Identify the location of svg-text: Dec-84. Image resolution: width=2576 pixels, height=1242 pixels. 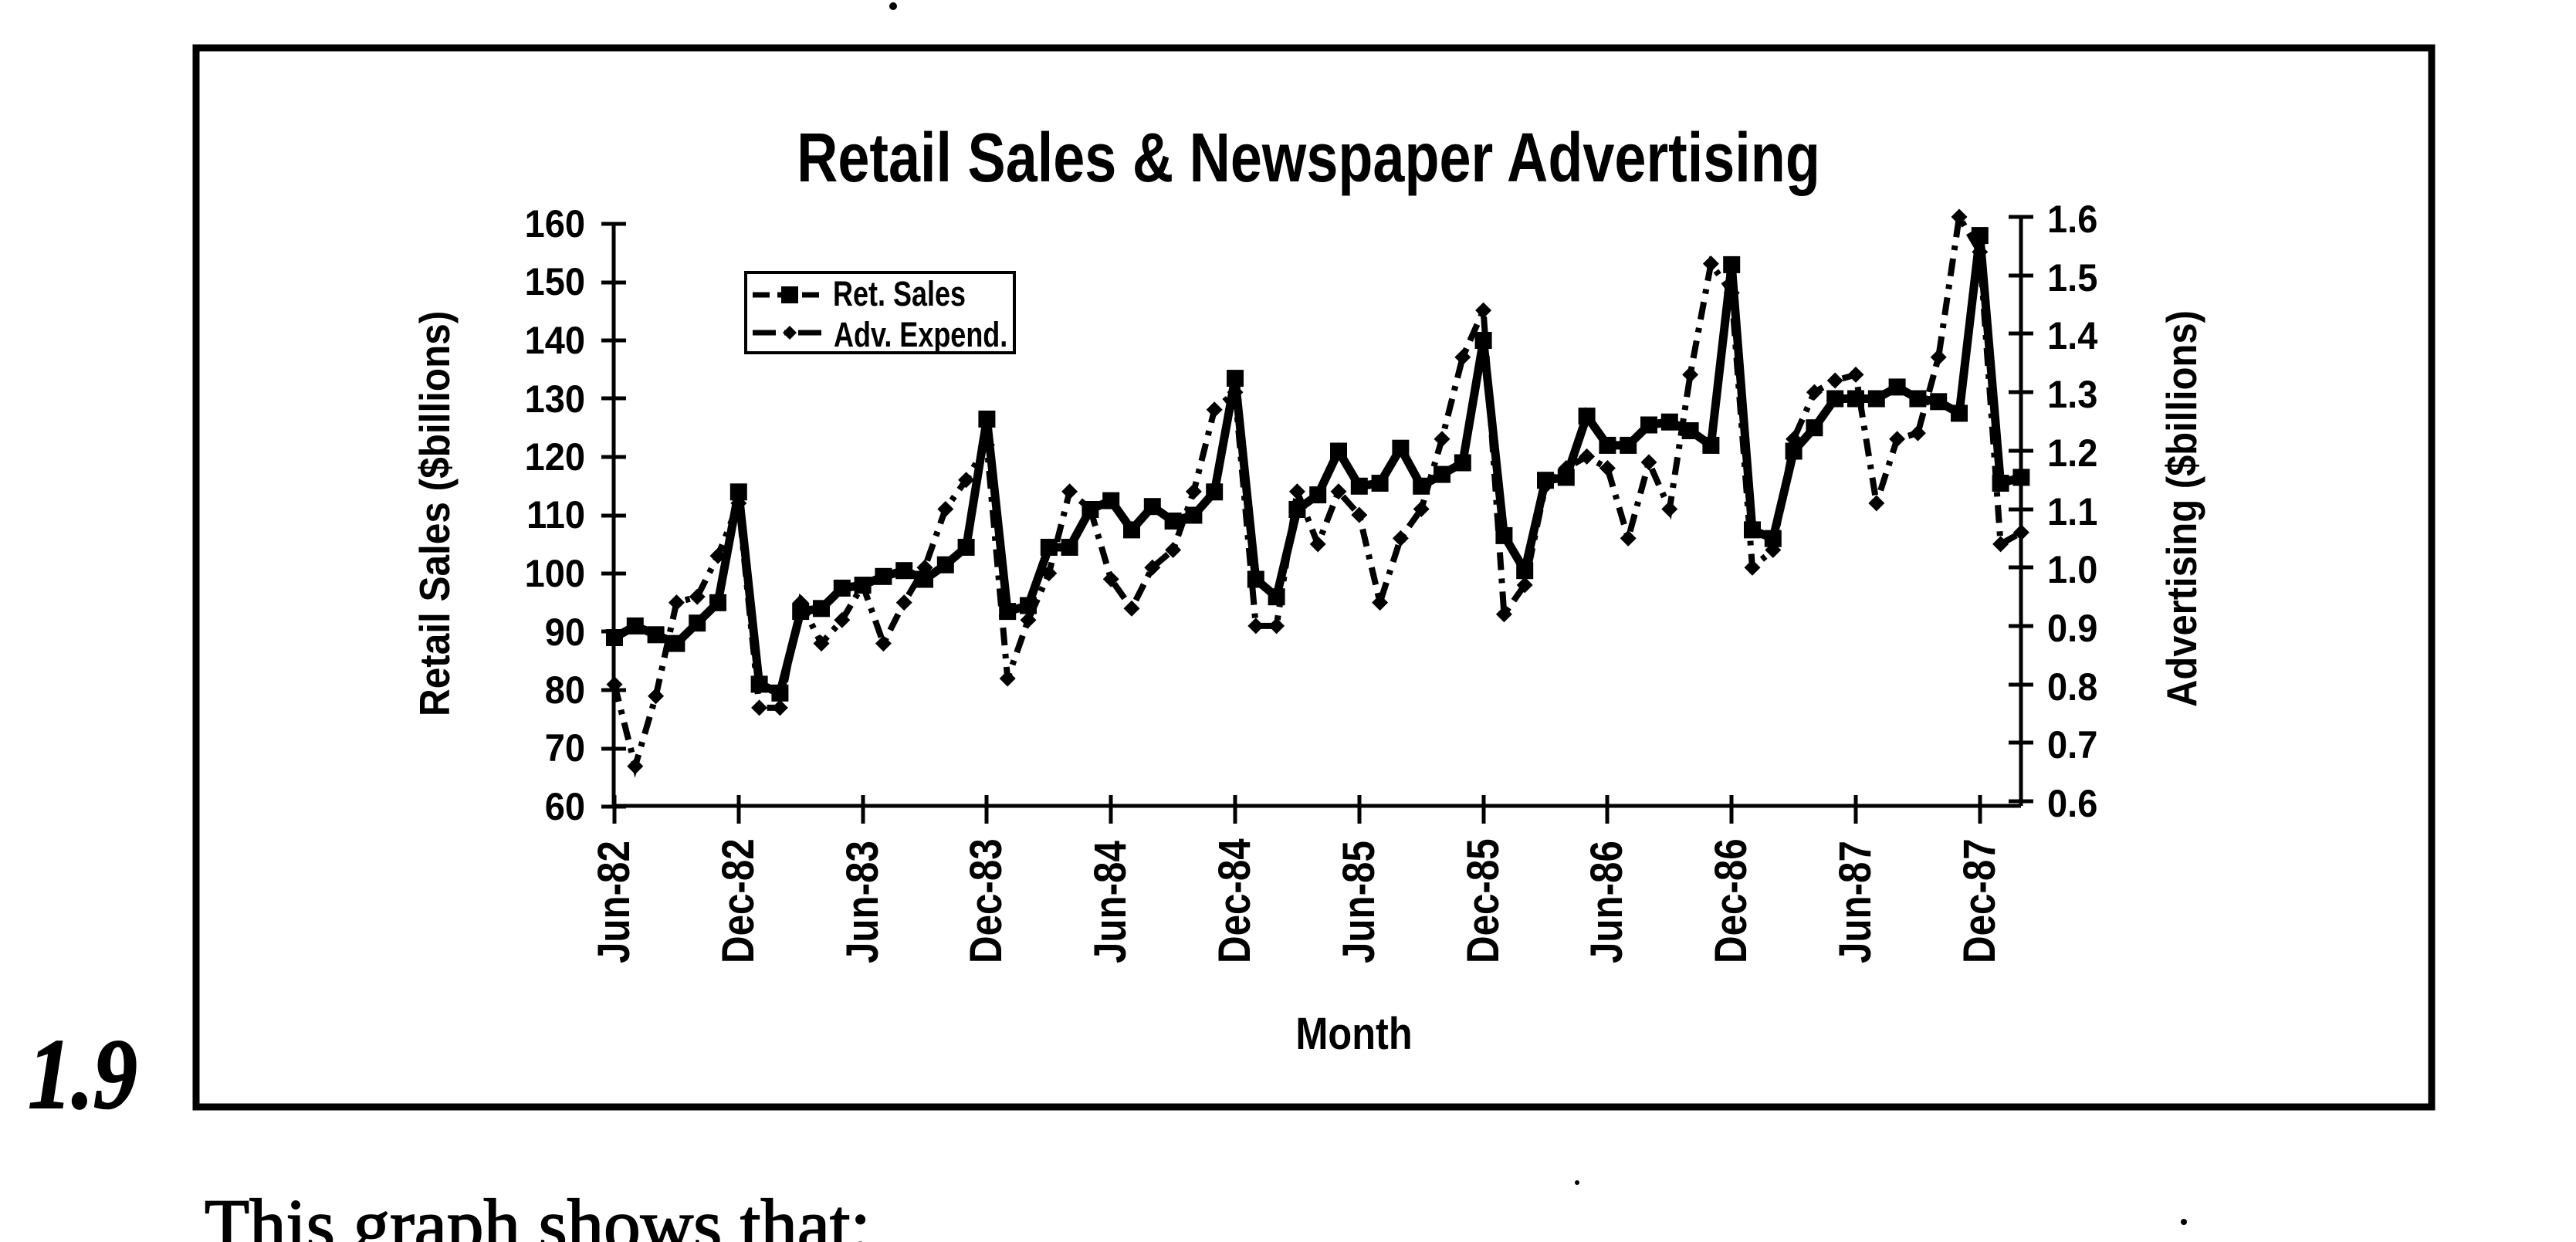
(1235, 900).